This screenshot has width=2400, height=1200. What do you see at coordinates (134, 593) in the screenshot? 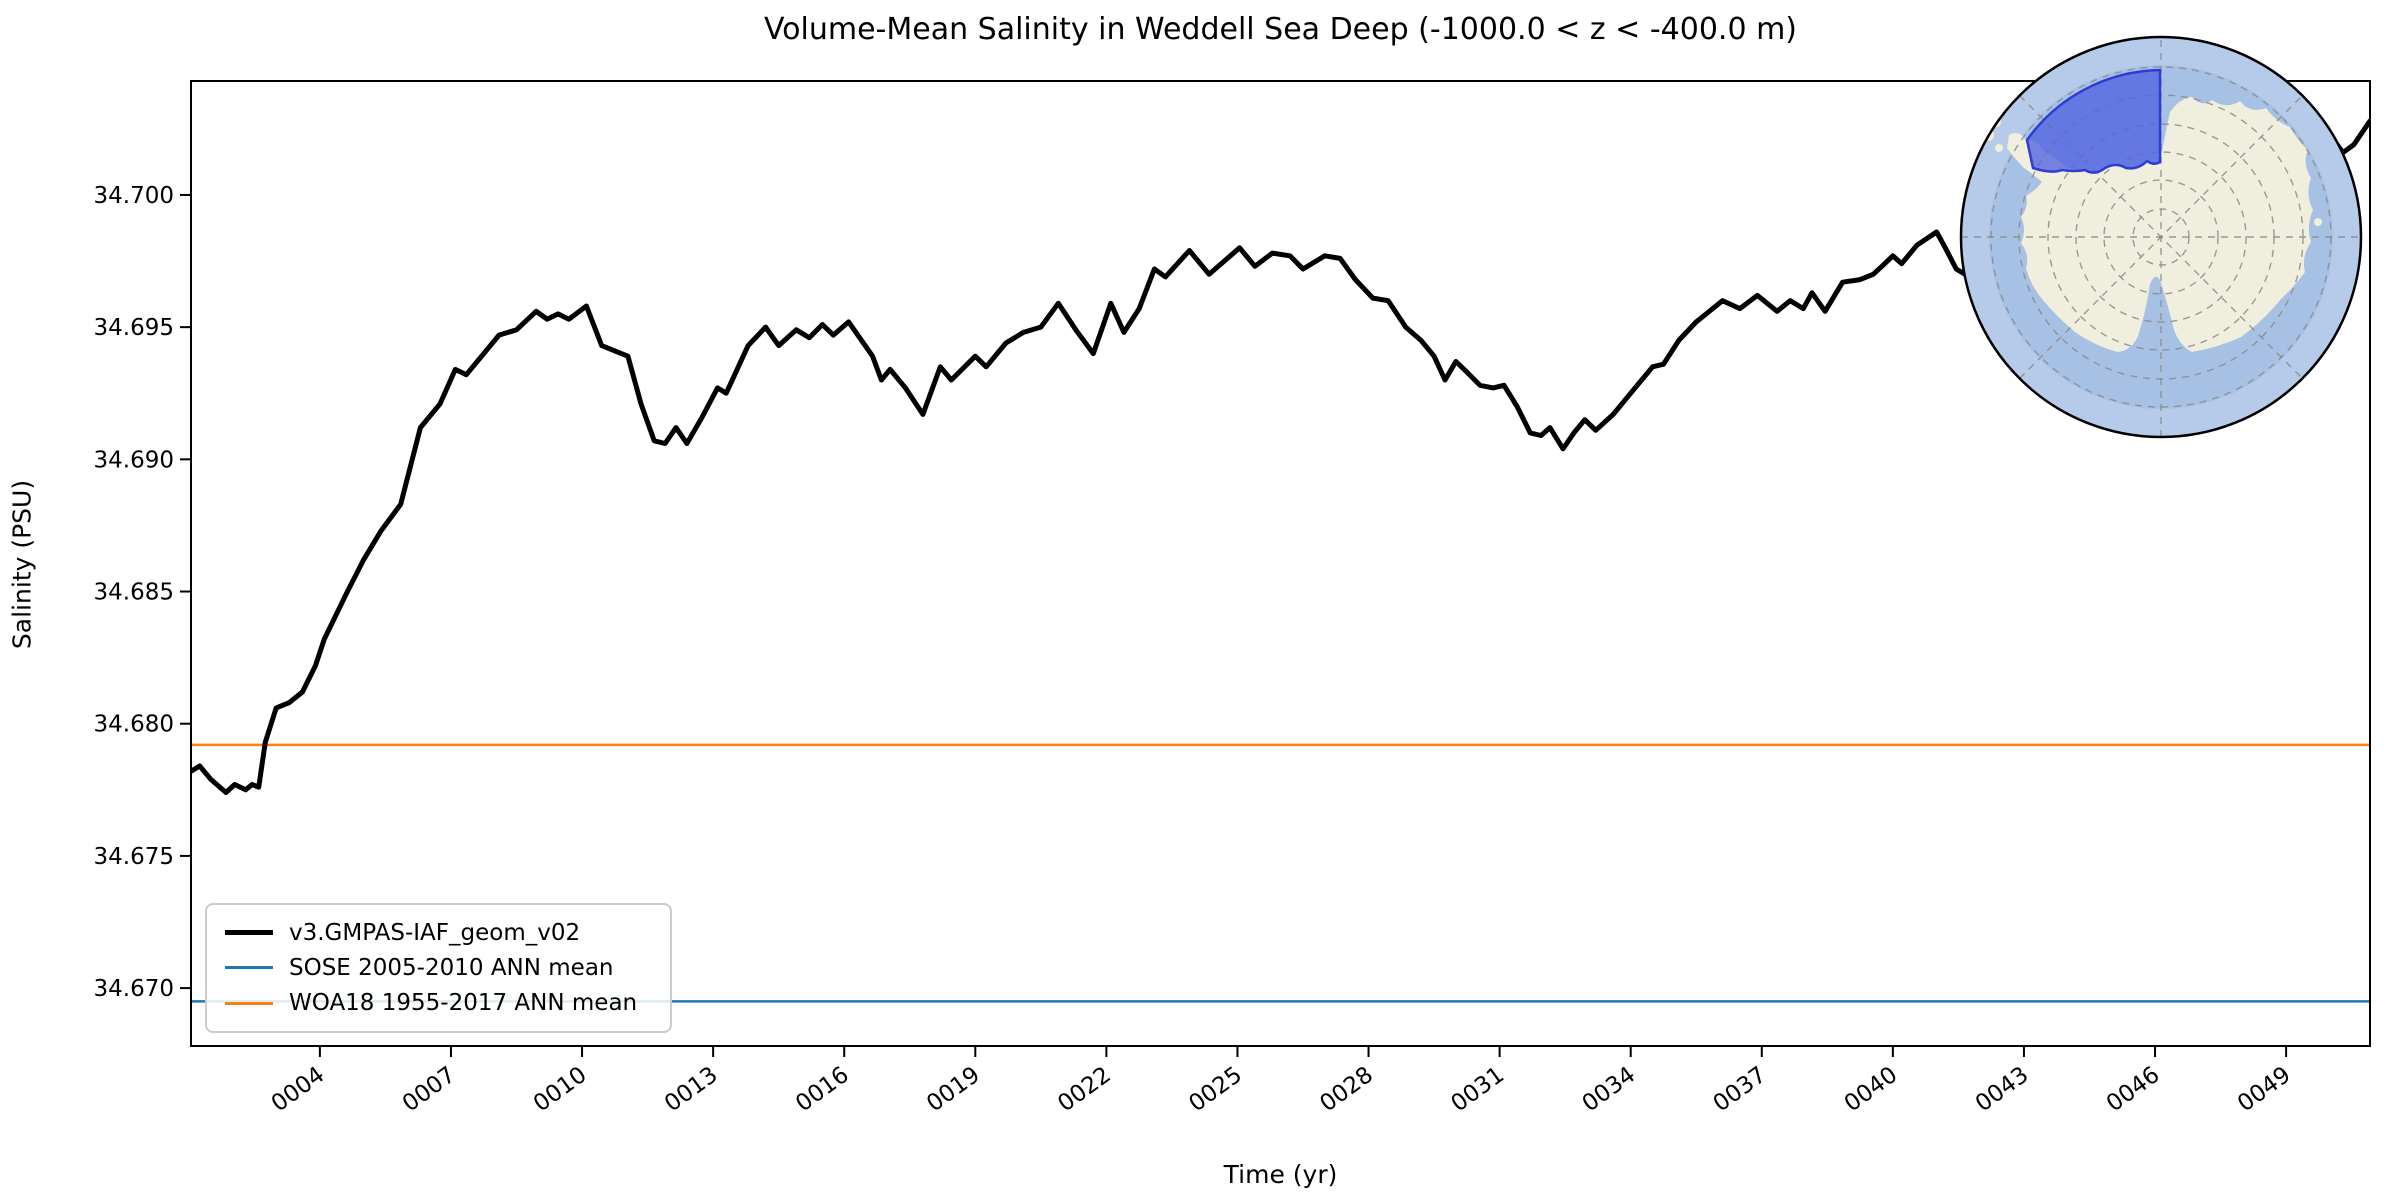
I see `y-tick-label: 34.685` at bounding box center [134, 593].